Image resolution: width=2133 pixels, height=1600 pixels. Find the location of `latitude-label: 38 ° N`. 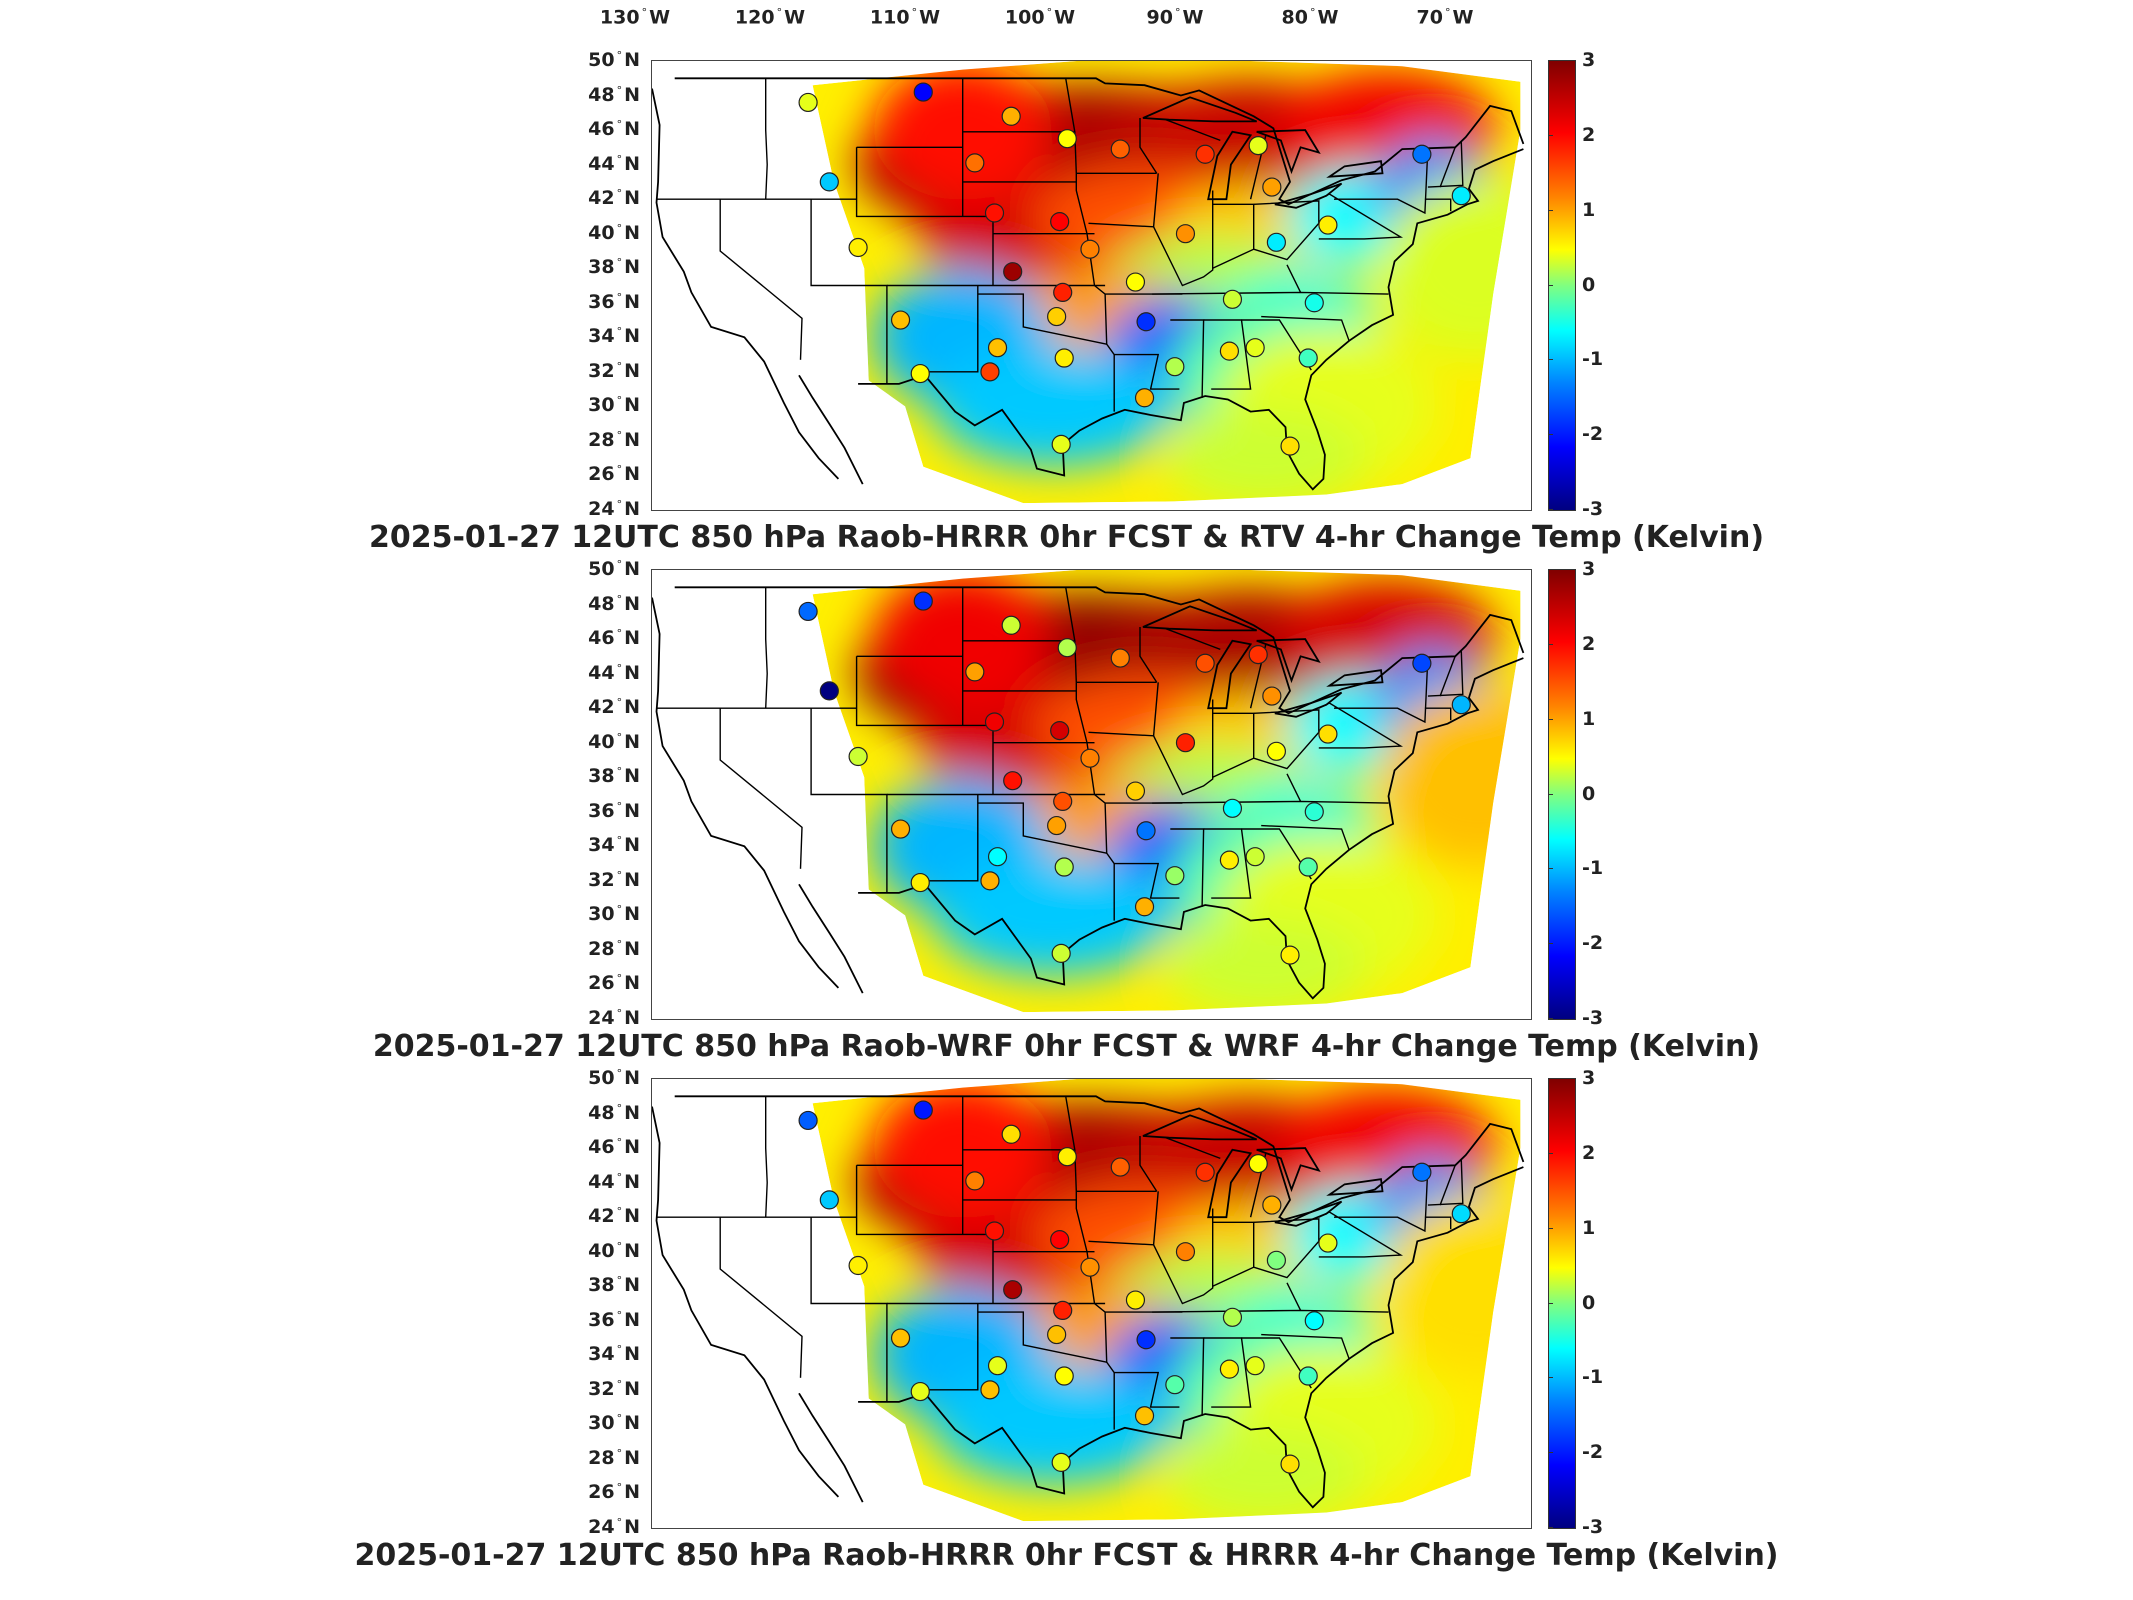

latitude-label: 38 ° N is located at coordinates (600, 1285).